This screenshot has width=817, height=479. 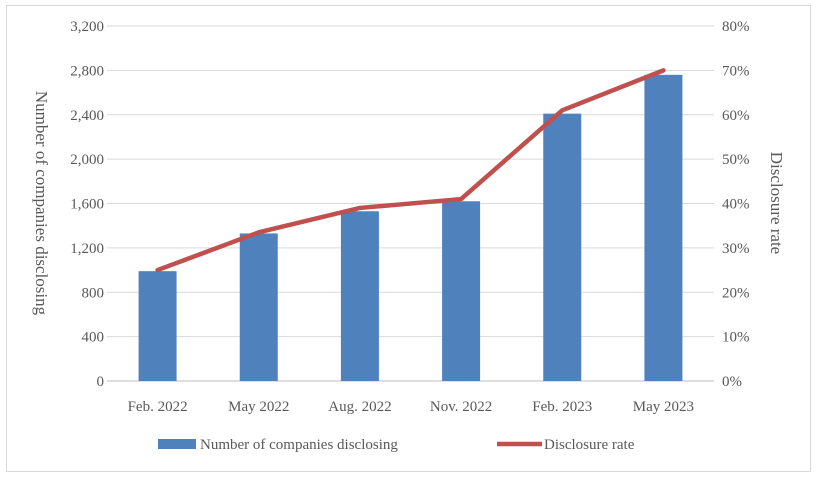 I want to click on left-axis-ticks: 0 400 800 1,200 1,600 2,000 2,400 2,800 3,200, so click(x=87, y=204).